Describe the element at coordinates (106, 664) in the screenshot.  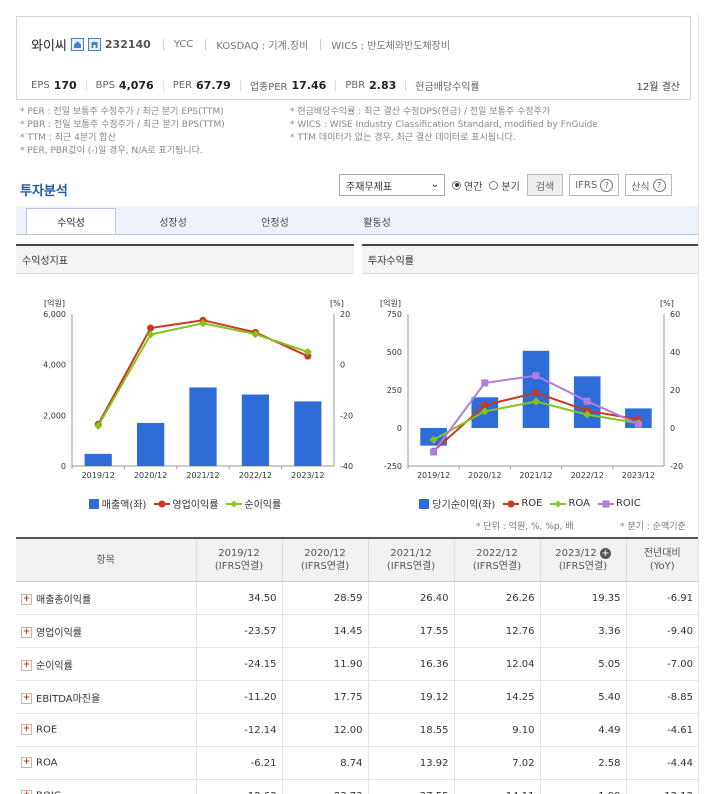
I see `row-header: + 순이익률` at that location.